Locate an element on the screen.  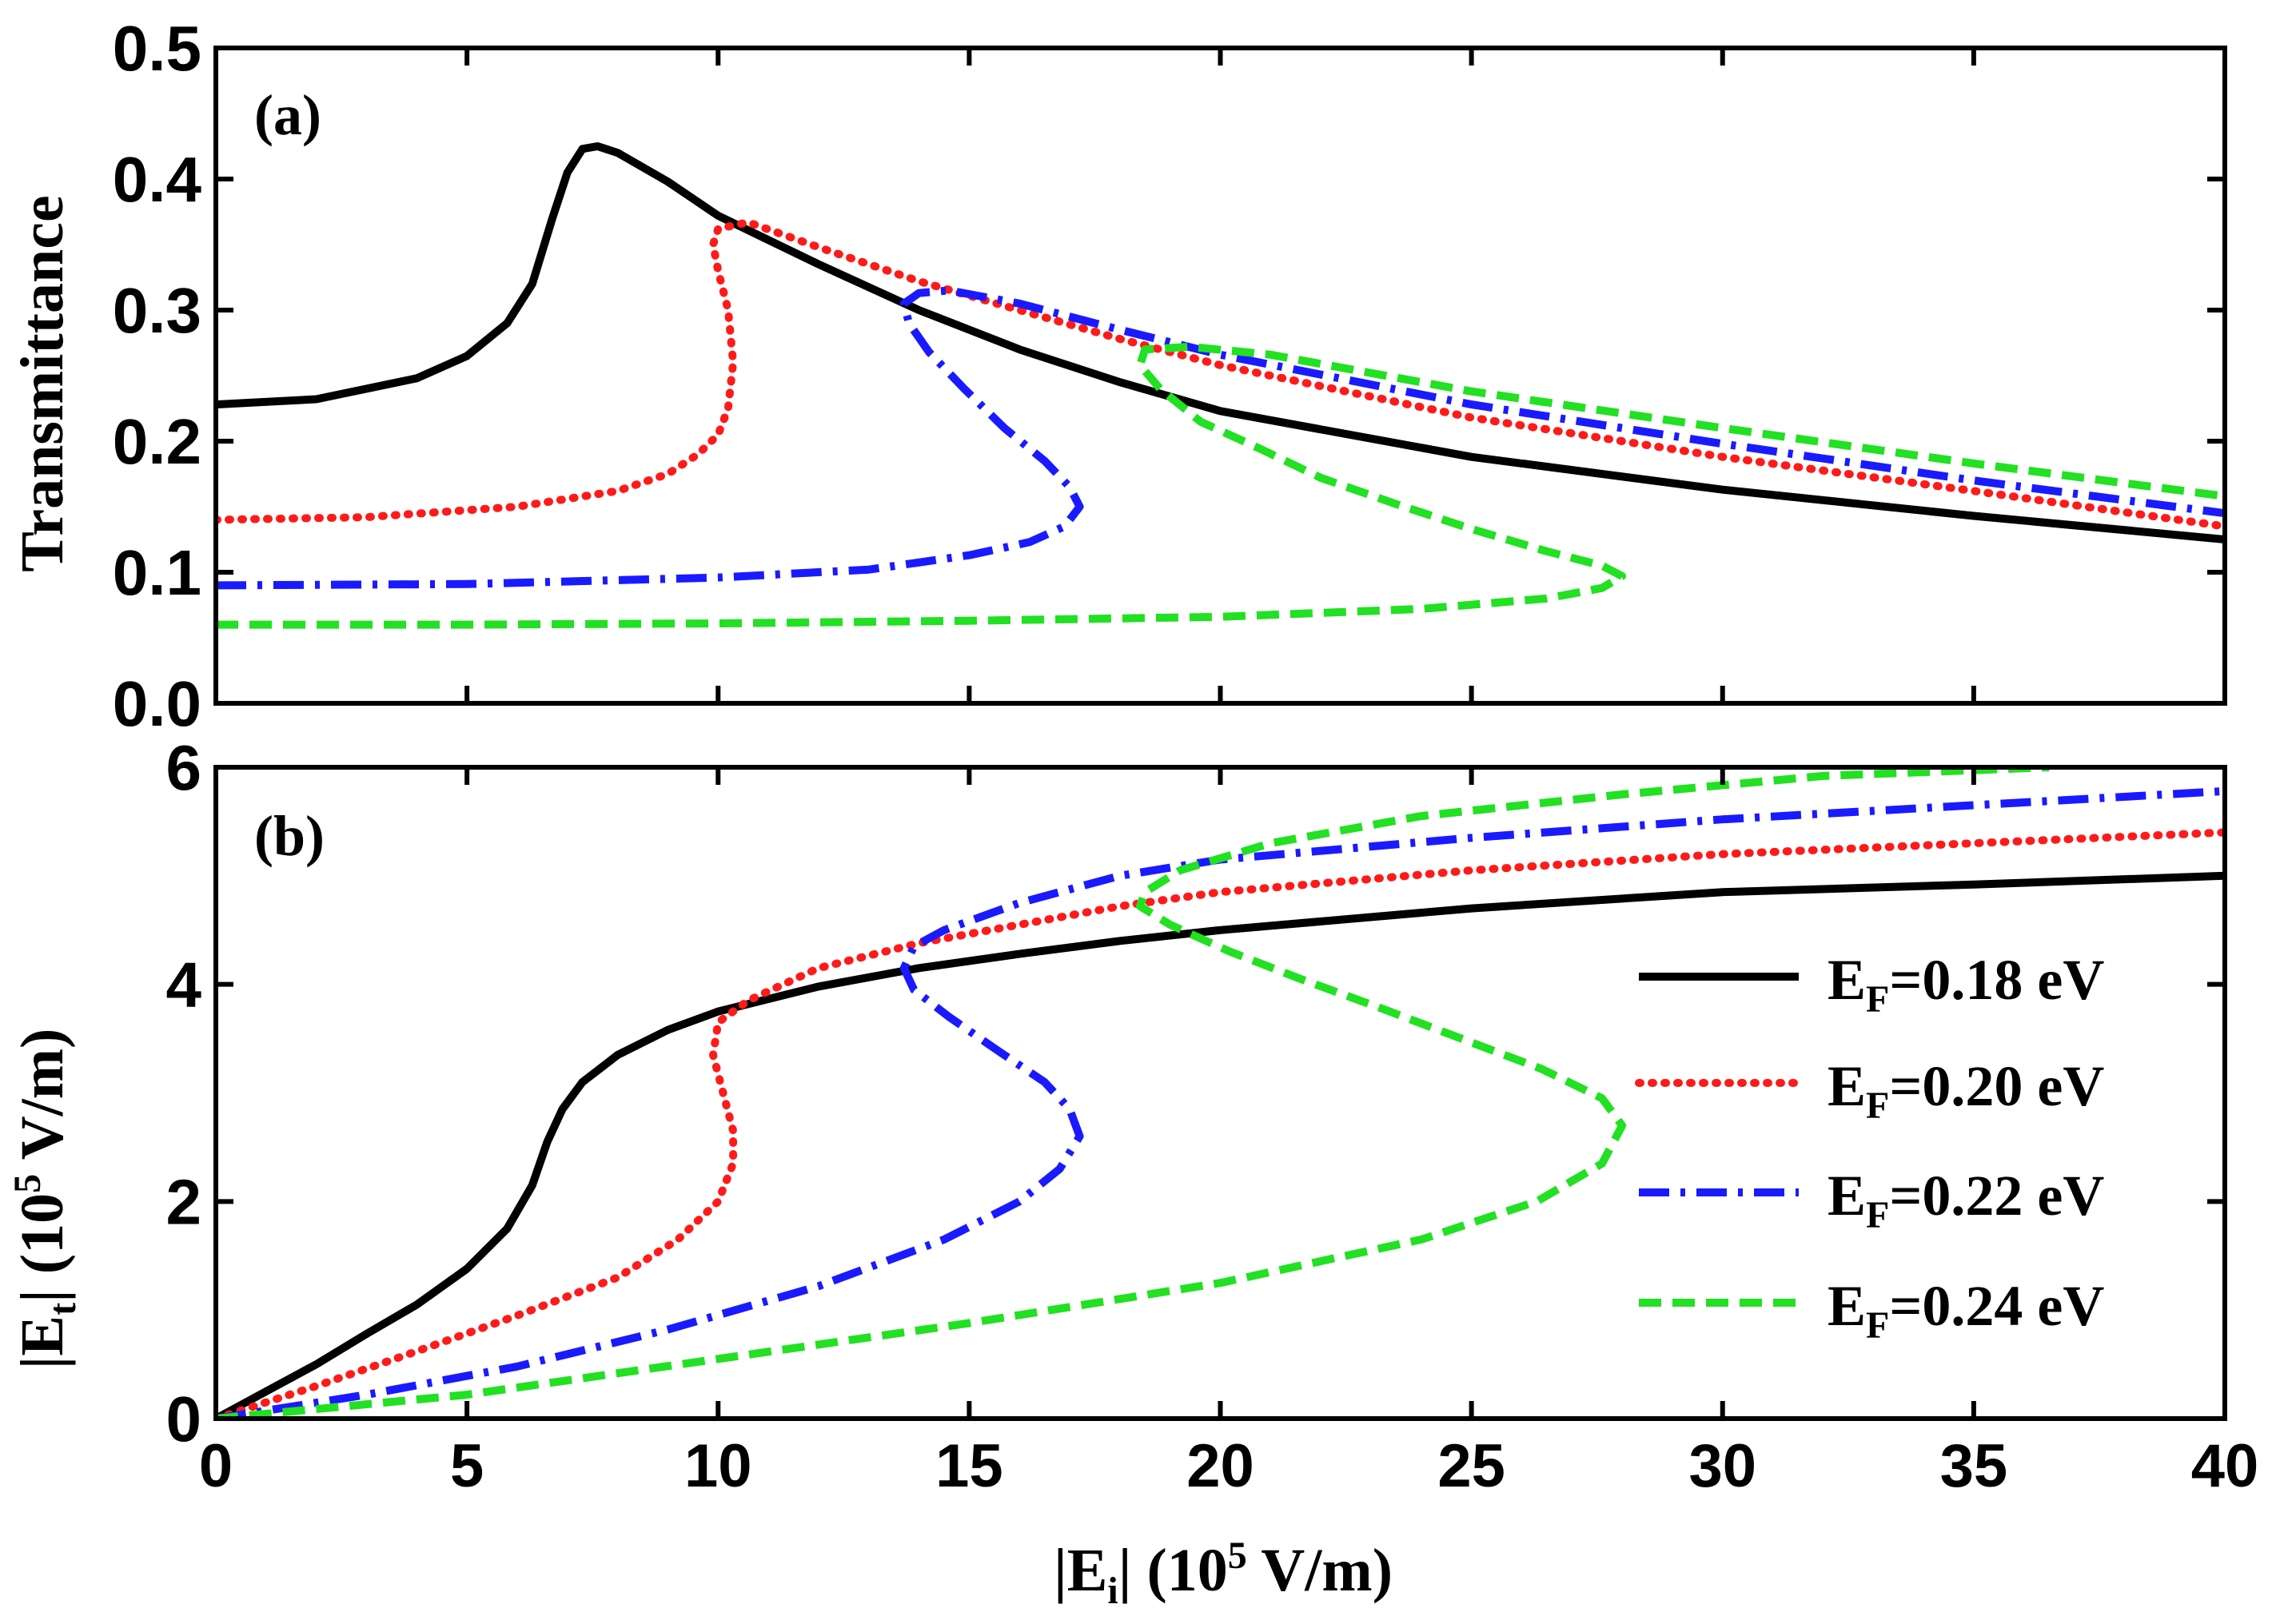
x-label-unit: V/m) is located at coordinates (1320, 1571).